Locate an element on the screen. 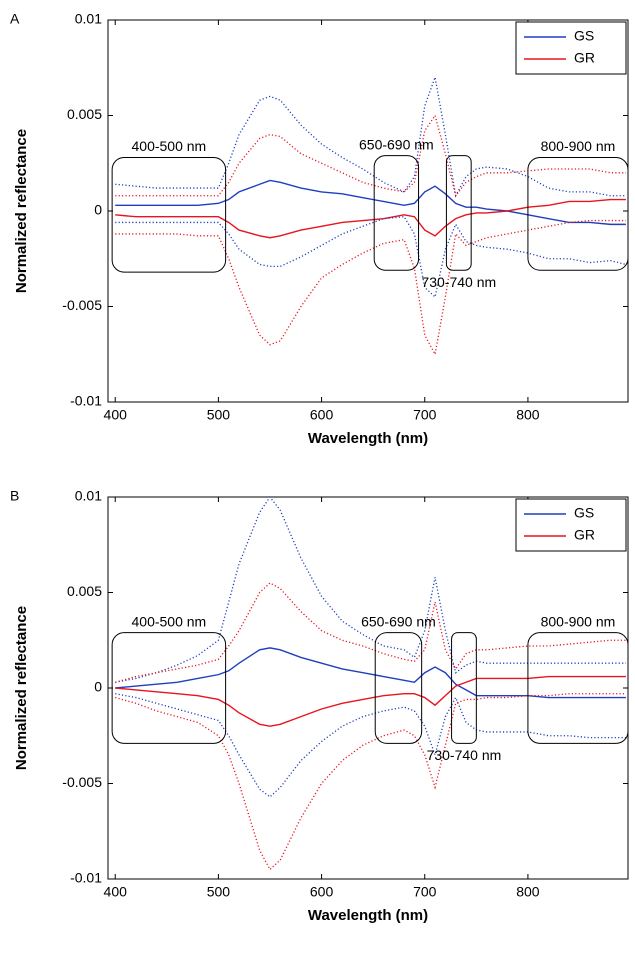 The width and height of the screenshot is (635, 956). panel-label: A is located at coordinates (15, 19).